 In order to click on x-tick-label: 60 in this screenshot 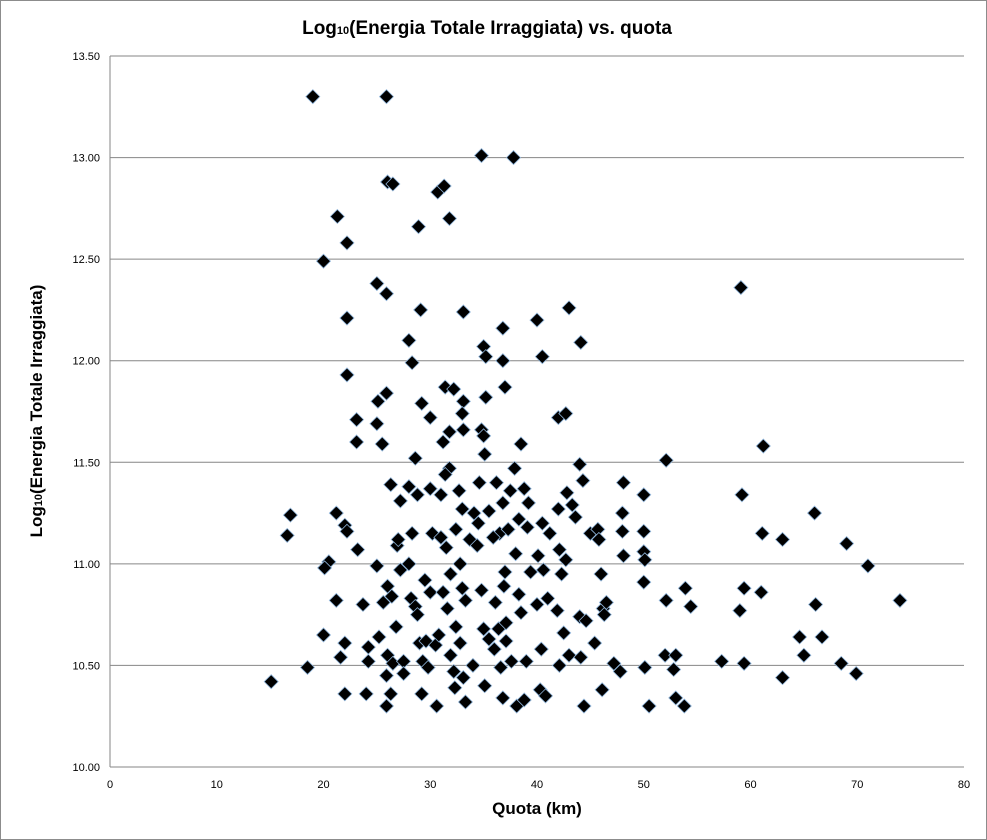, I will do `click(750, 785)`.